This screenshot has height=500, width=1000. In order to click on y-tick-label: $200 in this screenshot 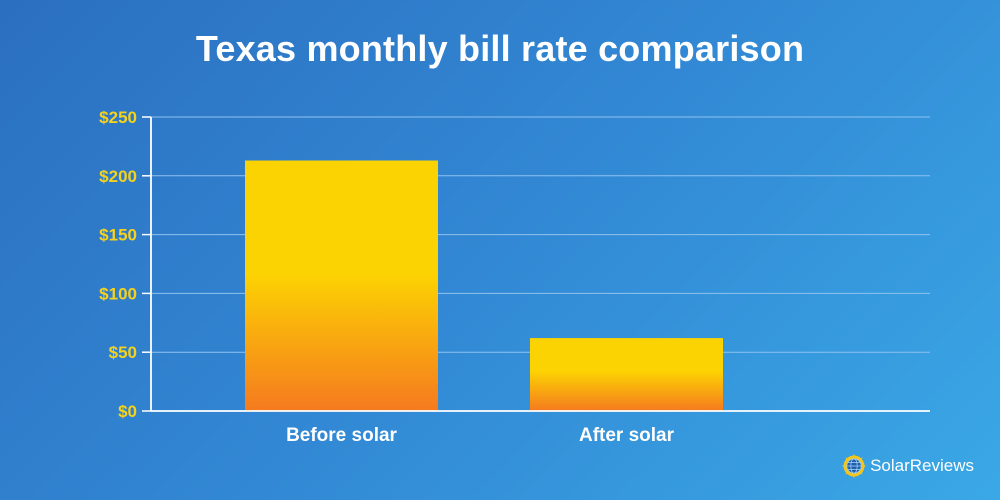, I will do `click(118, 176)`.